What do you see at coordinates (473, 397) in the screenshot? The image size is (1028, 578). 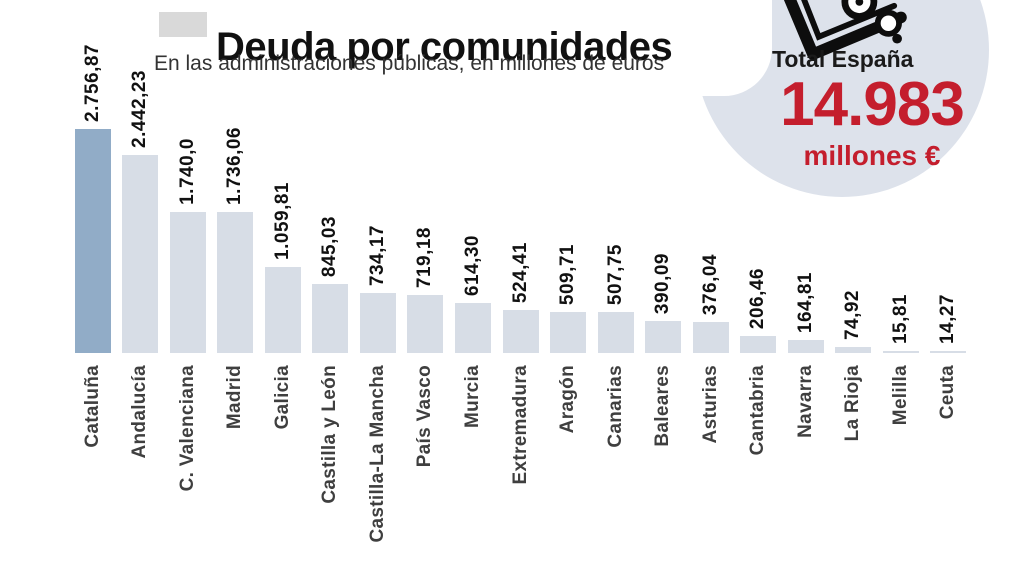 I see `category-label: Murcia` at bounding box center [473, 397].